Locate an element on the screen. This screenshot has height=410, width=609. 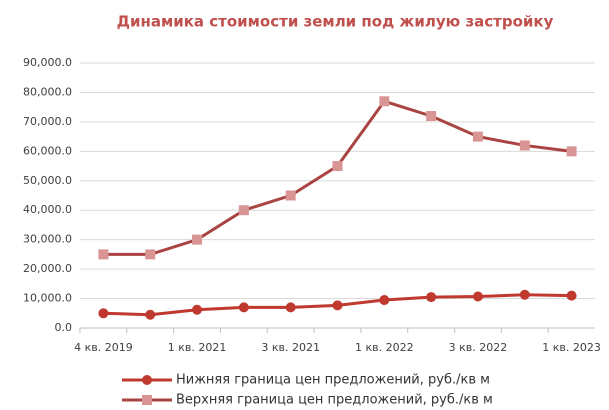
x-tick-label: 1 кв. 2023 is located at coordinates (571, 347).